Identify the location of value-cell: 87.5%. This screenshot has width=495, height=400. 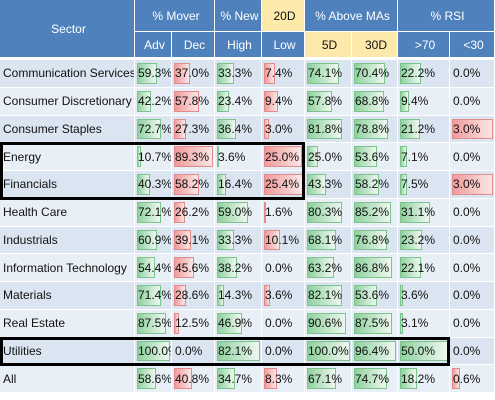
(375, 323).